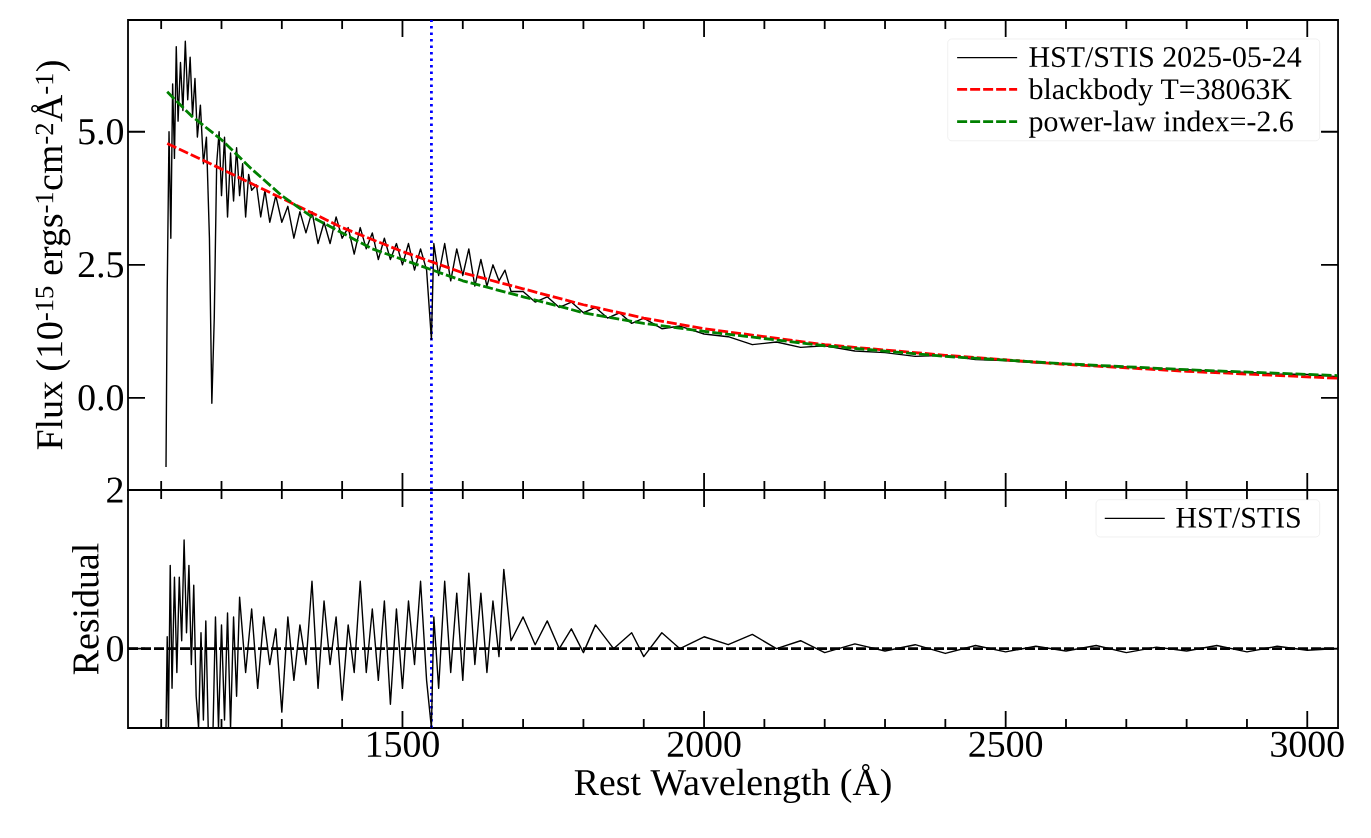 The image size is (1371, 838). I want to click on y-axis-title: Residual, so click(85, 609).